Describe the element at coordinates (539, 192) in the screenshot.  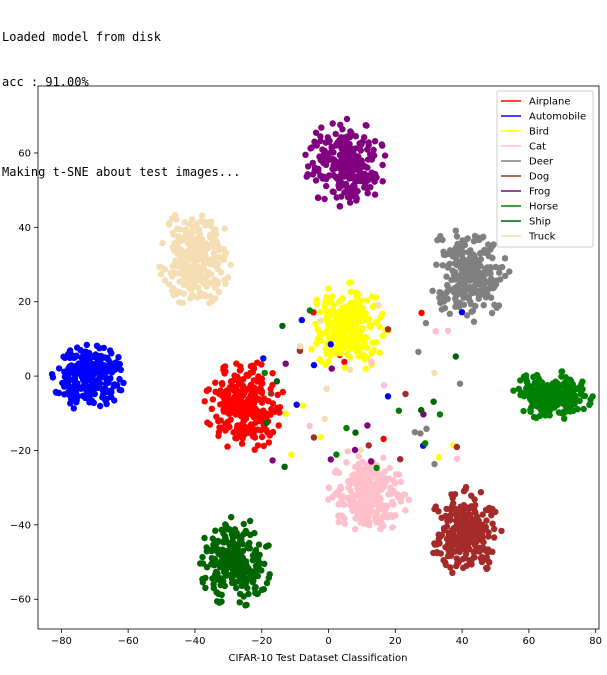
I see `legend-label-frog: Frog` at that location.